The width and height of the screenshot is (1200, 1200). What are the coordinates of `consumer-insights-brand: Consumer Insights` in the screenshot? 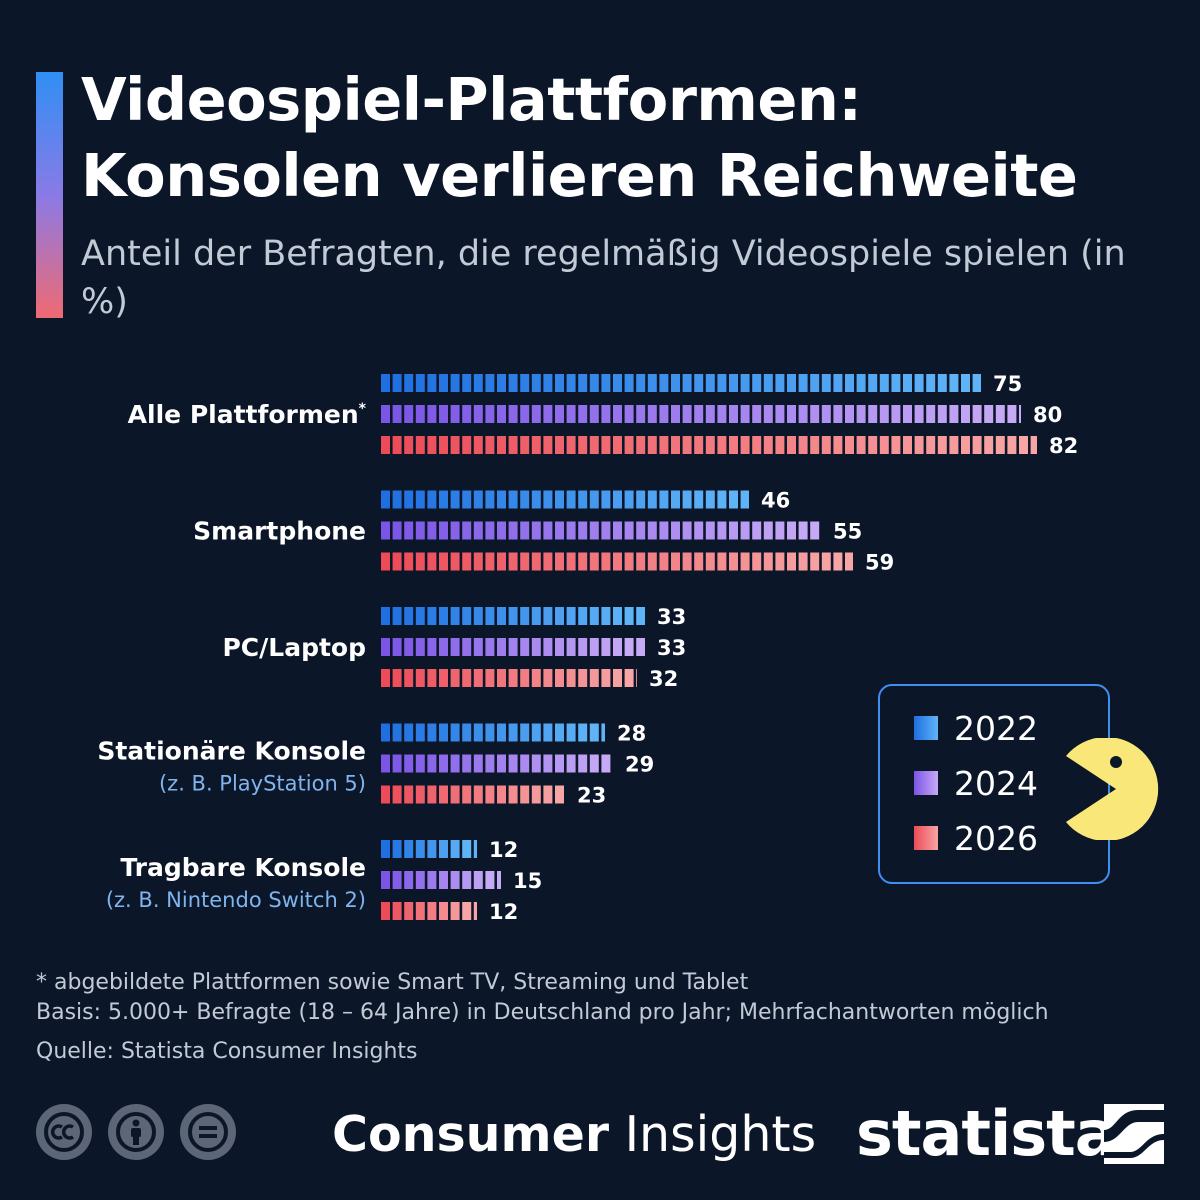 It's located at (574, 1135).